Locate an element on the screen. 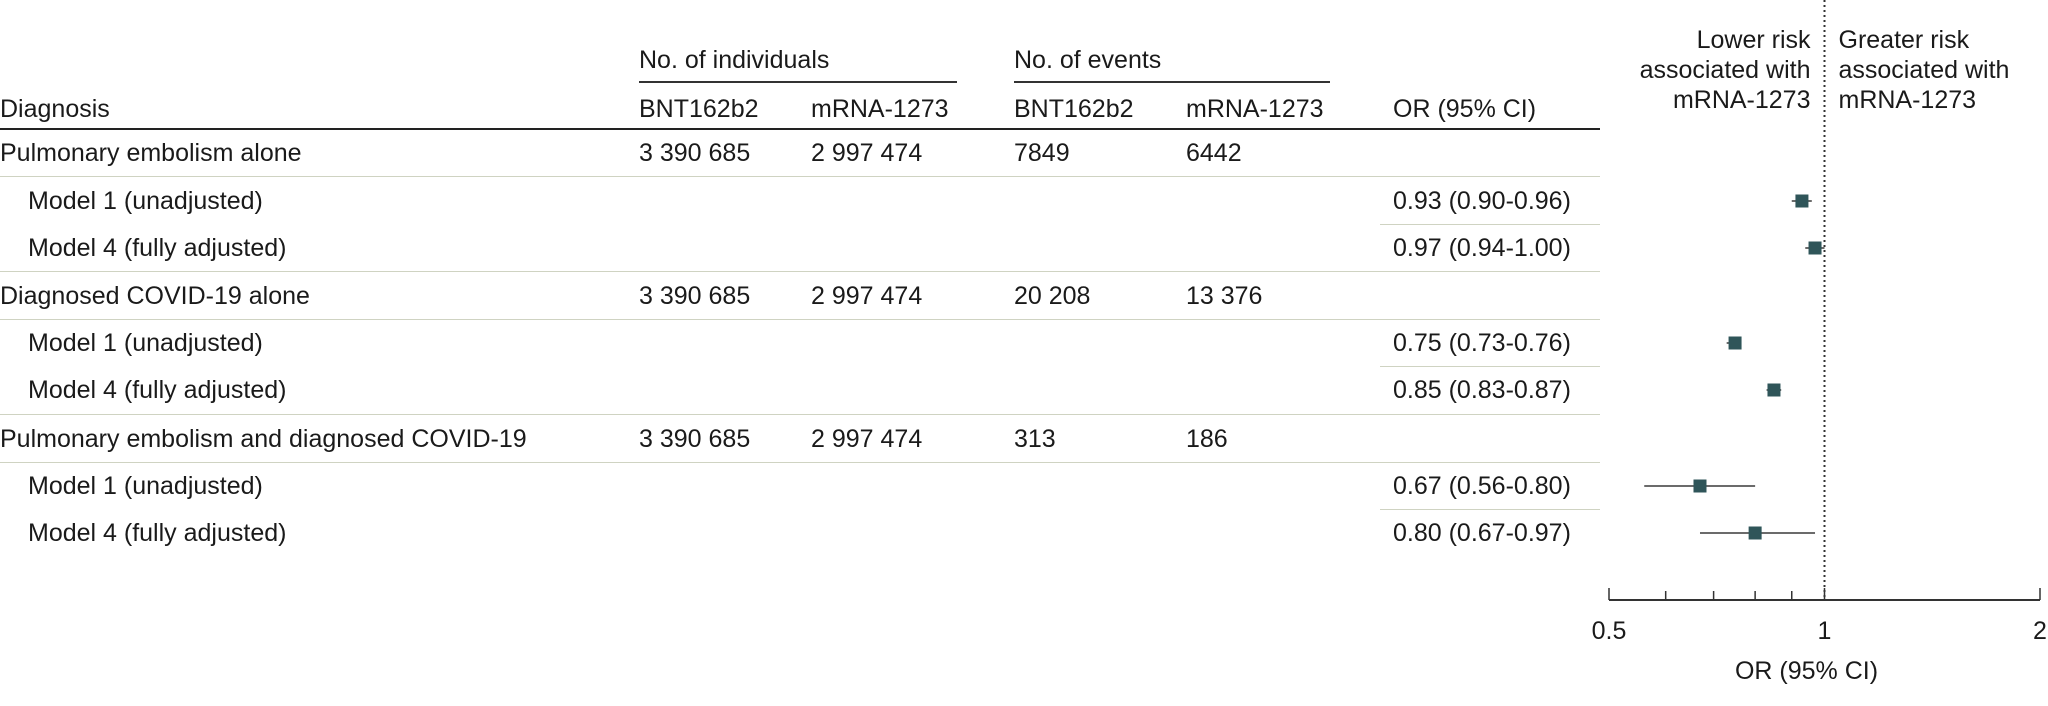 The width and height of the screenshot is (2048, 706). header-diagnosis: Diagnosis is located at coordinates (55, 109).